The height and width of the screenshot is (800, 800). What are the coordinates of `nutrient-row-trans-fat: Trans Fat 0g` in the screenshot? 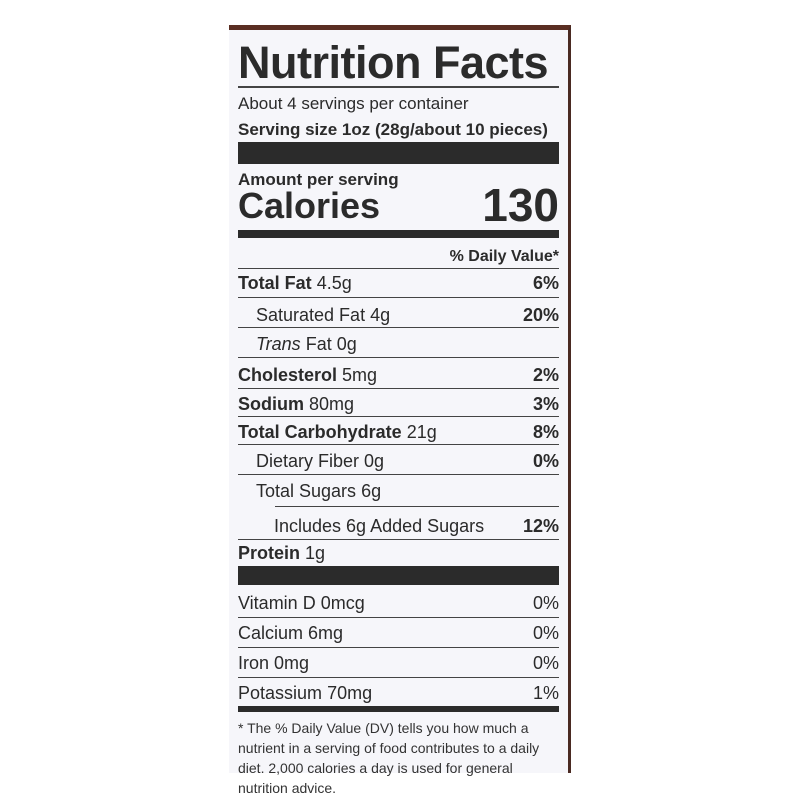 It's located at (306, 344).